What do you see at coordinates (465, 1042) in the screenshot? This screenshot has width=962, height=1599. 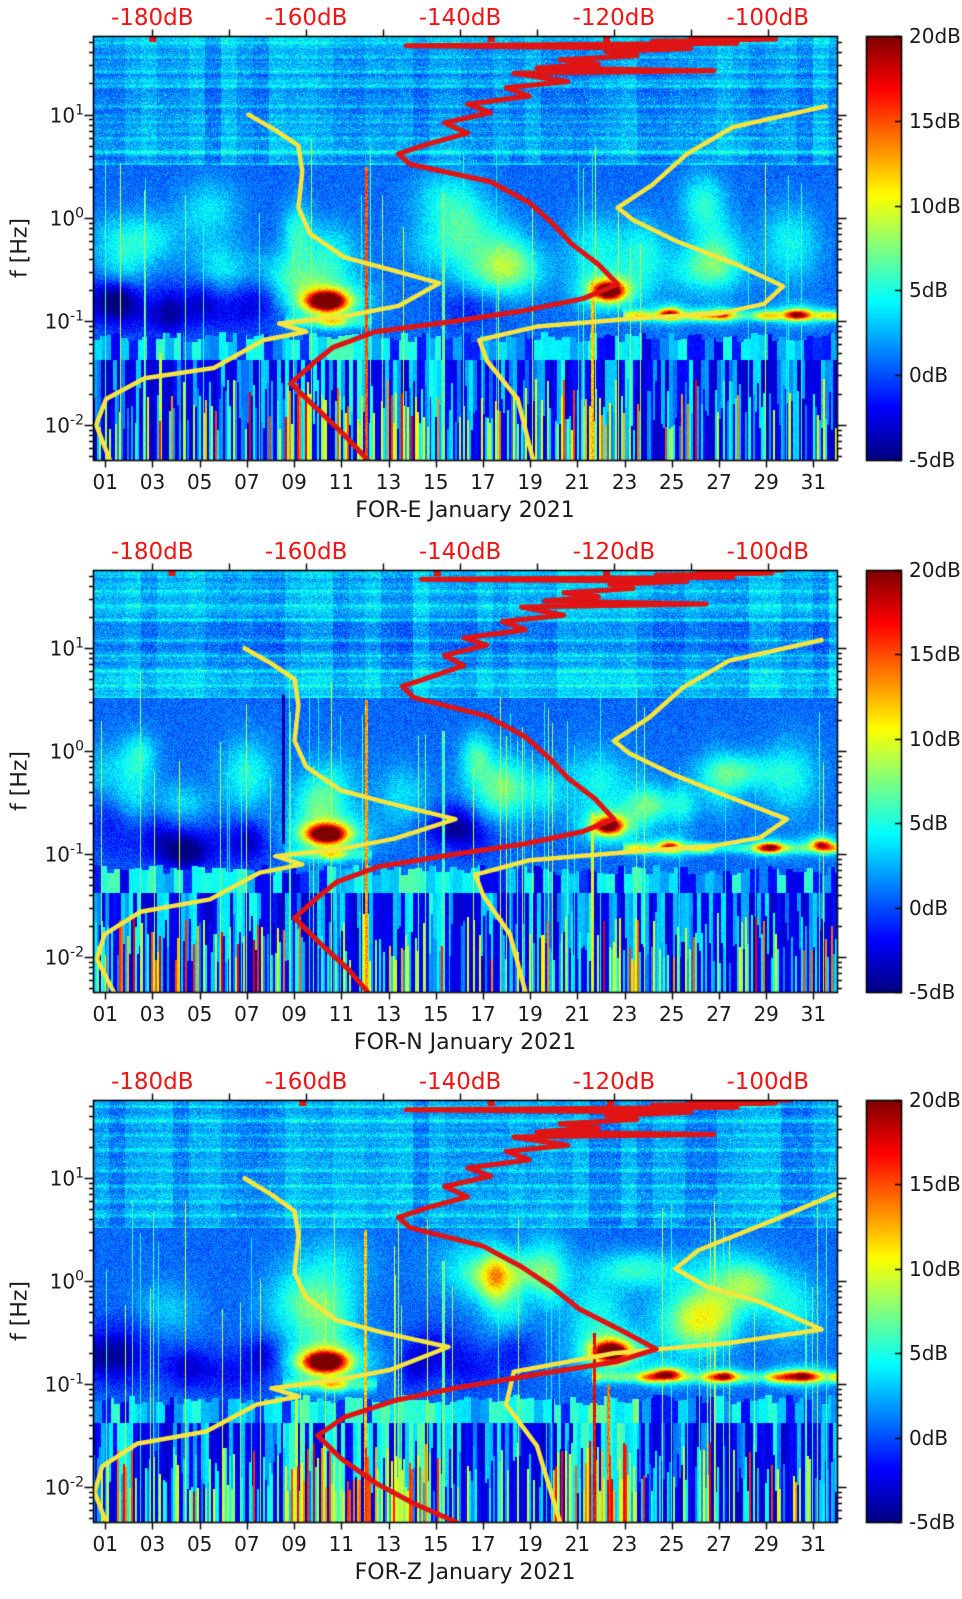 I see `subplot-title-for-n: FOR-N January 2021` at bounding box center [465, 1042].